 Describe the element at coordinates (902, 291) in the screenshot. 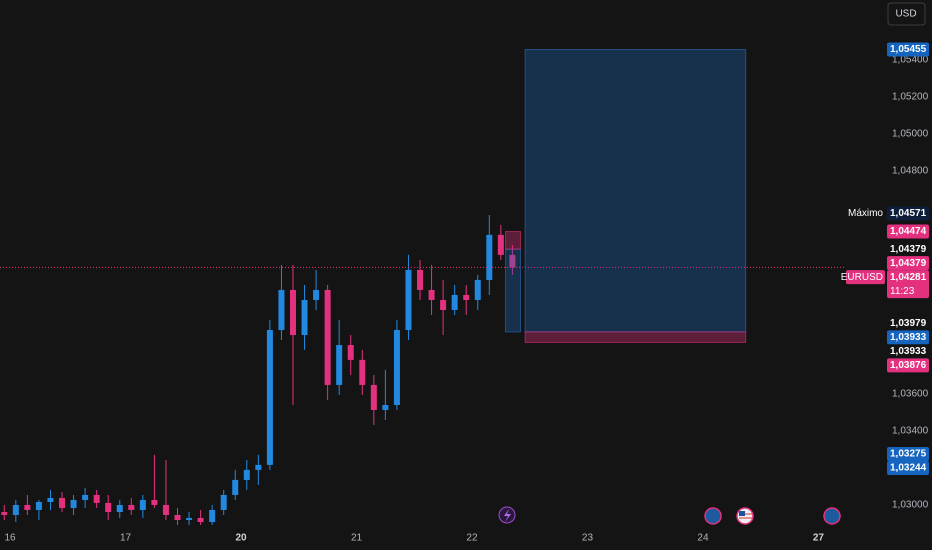

I see `price-tag-countdown: 11:23` at that location.